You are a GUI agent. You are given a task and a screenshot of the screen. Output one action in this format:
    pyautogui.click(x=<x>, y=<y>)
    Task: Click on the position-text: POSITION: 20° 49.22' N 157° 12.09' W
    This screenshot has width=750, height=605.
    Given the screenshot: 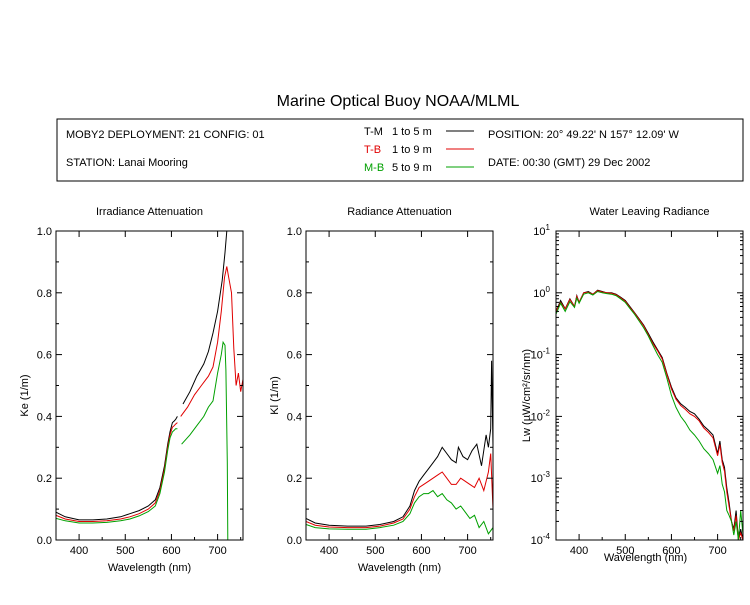 What is the action you would take?
    pyautogui.click(x=584, y=135)
    